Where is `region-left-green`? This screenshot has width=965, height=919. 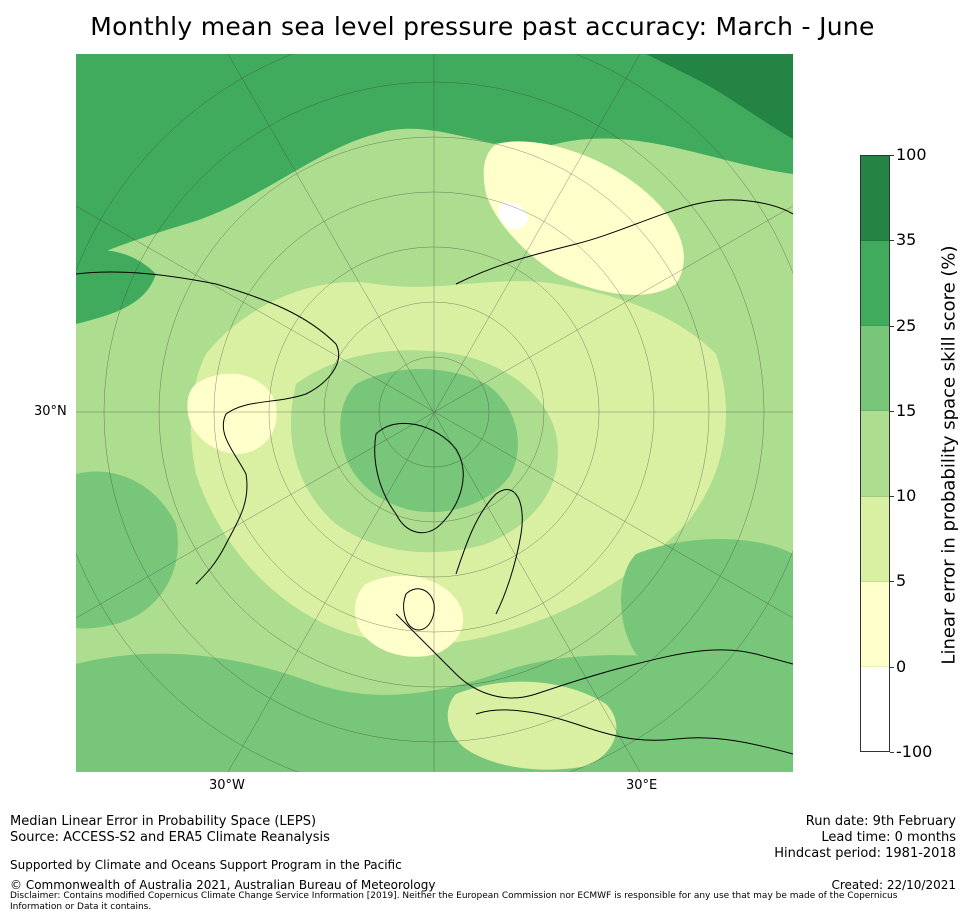
region-left-green is located at coordinates (116, 287).